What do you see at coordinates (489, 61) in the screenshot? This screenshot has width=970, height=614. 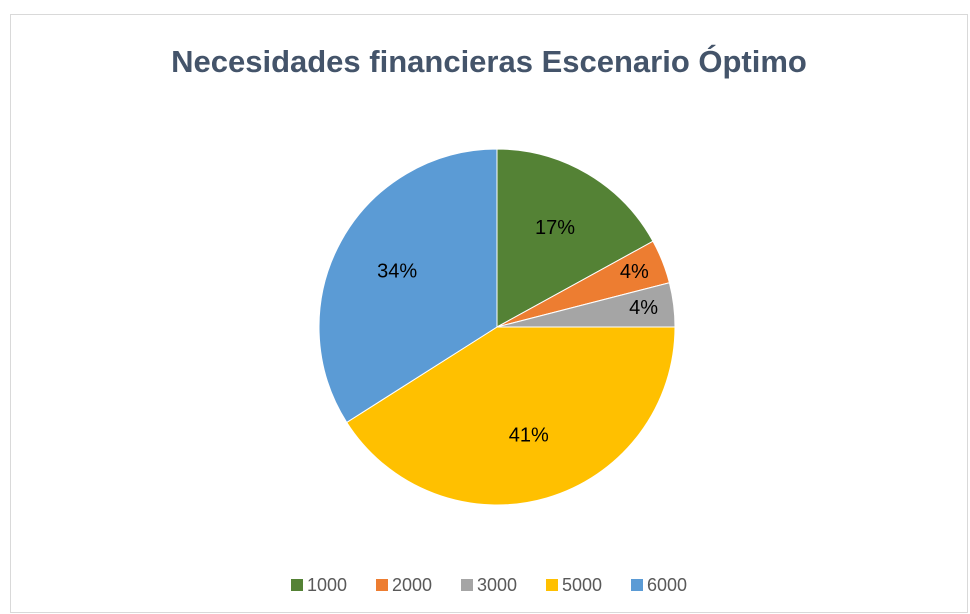 I see `chart-title: Necesidades financieras Escenario Óptimo` at bounding box center [489, 61].